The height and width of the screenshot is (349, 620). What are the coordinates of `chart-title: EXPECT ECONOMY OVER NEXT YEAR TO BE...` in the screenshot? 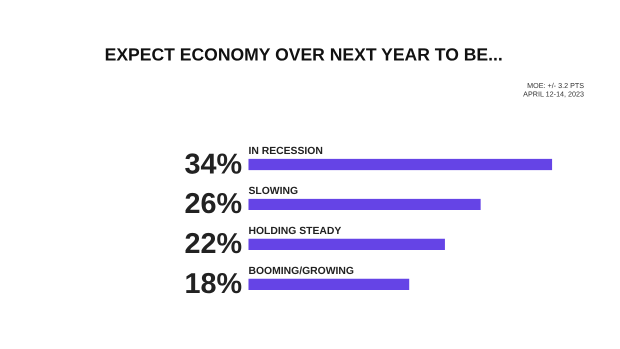 It's located at (303, 54).